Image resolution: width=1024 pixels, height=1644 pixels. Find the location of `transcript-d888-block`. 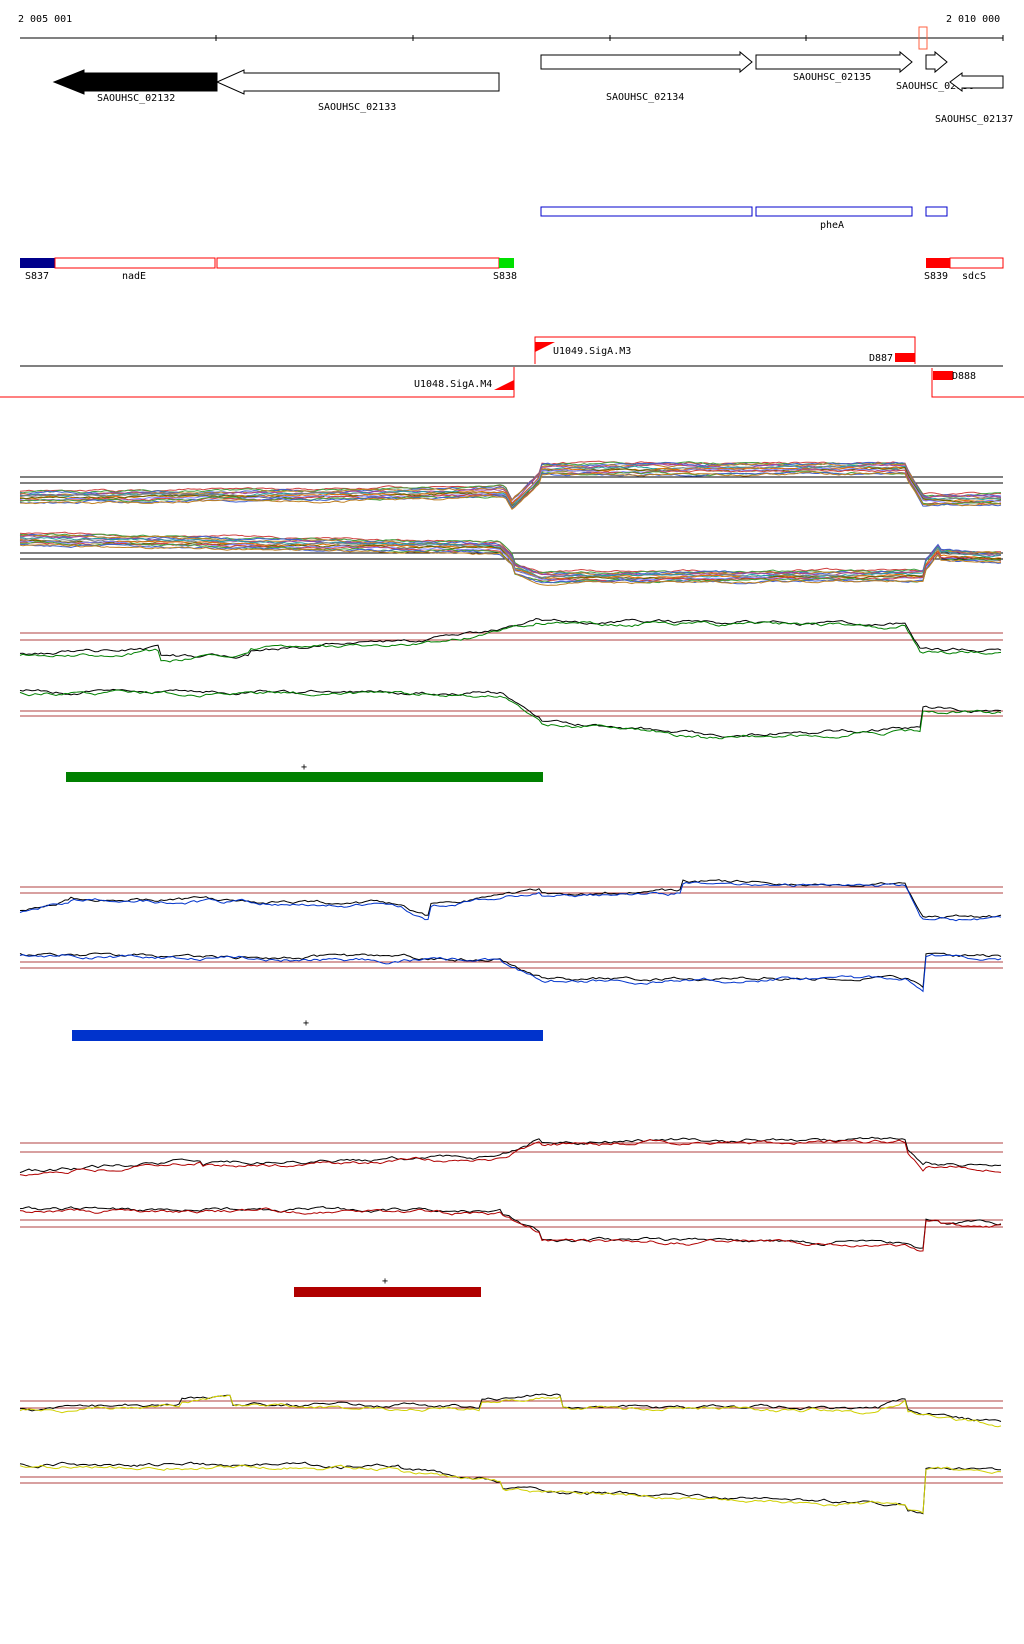

transcript-d888-block is located at coordinates (943, 375).